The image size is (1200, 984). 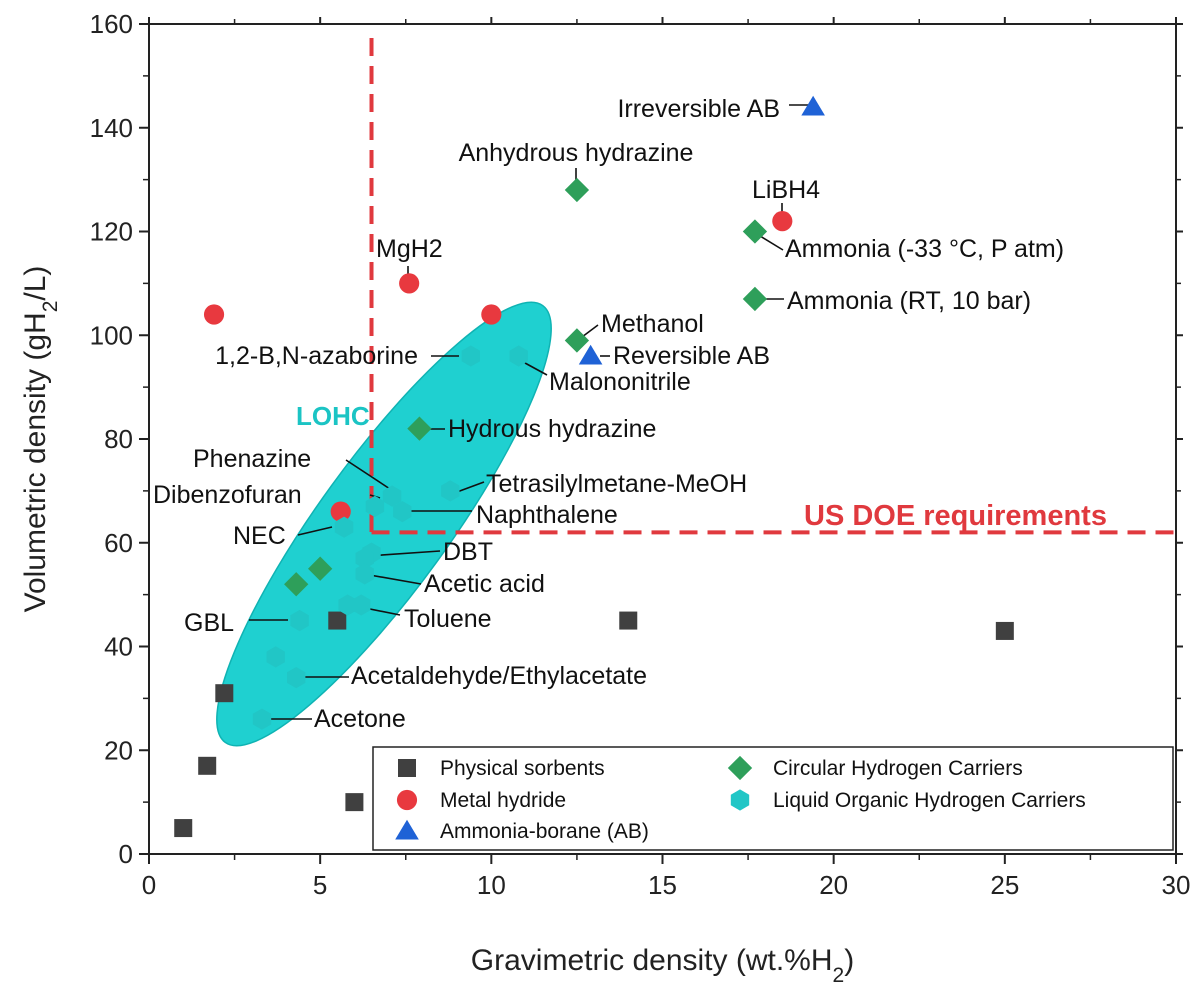 I want to click on legend-box, so click(x=773, y=798).